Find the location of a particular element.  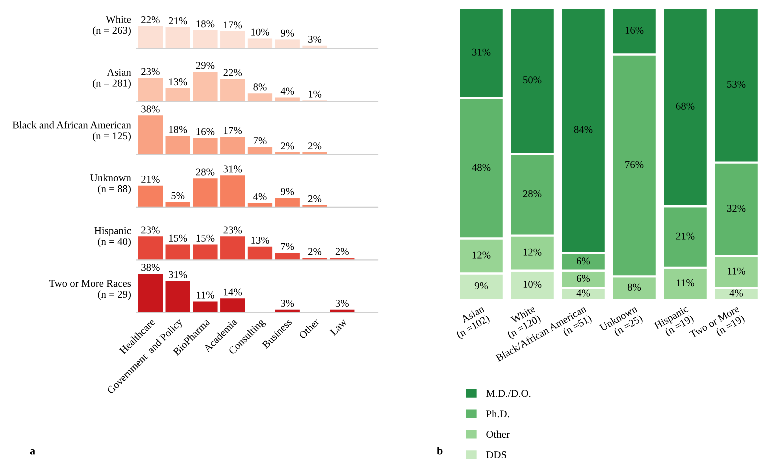

y-axis-title: Asian (n = 281) is located at coordinates (112, 78).